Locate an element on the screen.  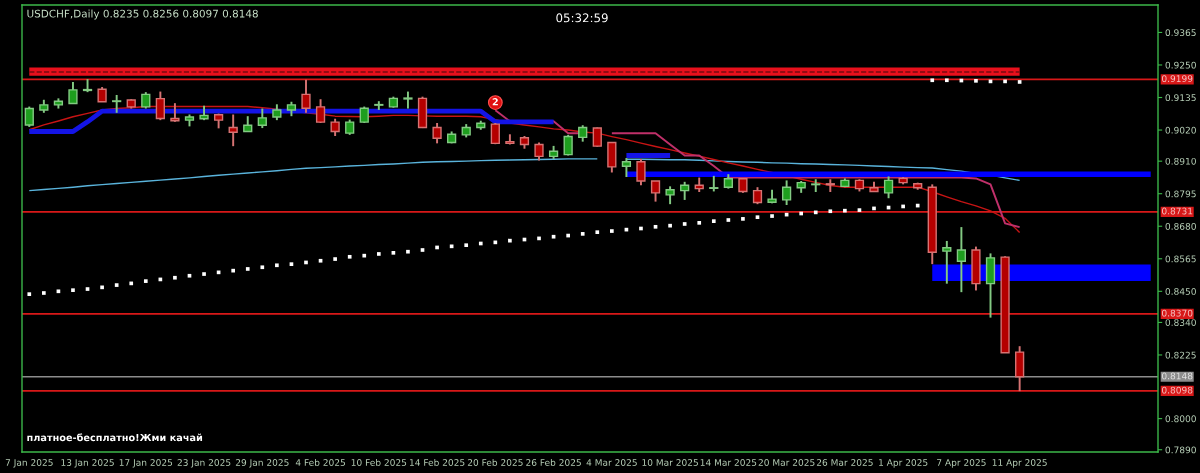
y-tick-label: 0.8565 is located at coordinates (1180, 259).